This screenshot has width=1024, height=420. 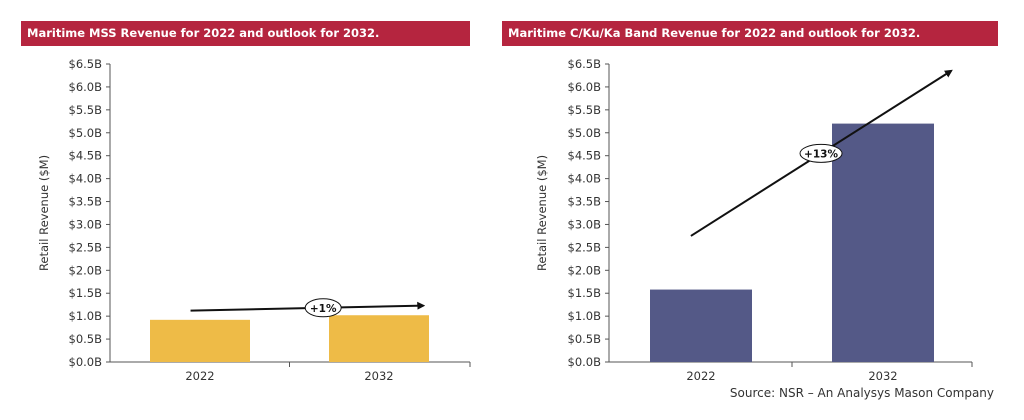 I want to click on left-y-tick-label: $2.0B, so click(x=86, y=270).